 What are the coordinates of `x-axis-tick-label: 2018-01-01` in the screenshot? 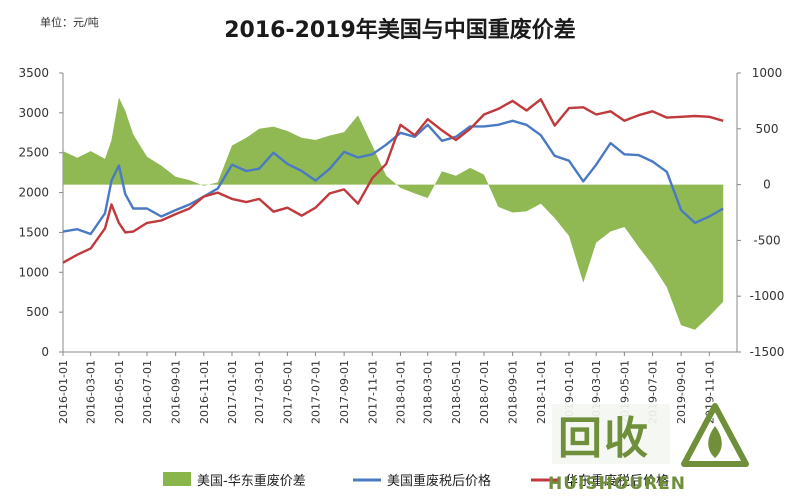 It's located at (400, 392).